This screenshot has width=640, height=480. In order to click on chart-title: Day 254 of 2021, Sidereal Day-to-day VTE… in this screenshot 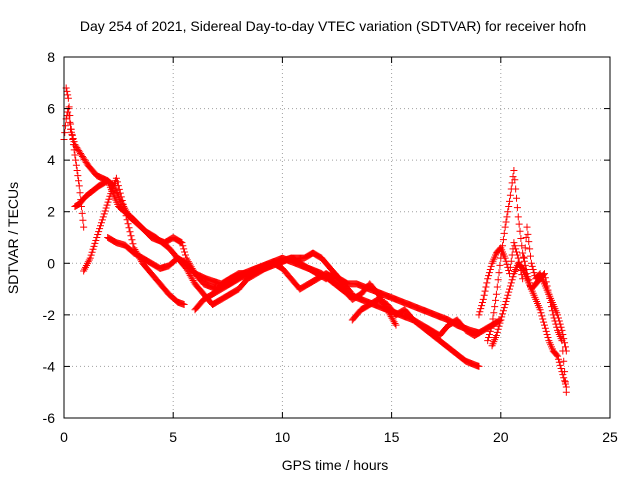, I will do `click(333, 26)`.